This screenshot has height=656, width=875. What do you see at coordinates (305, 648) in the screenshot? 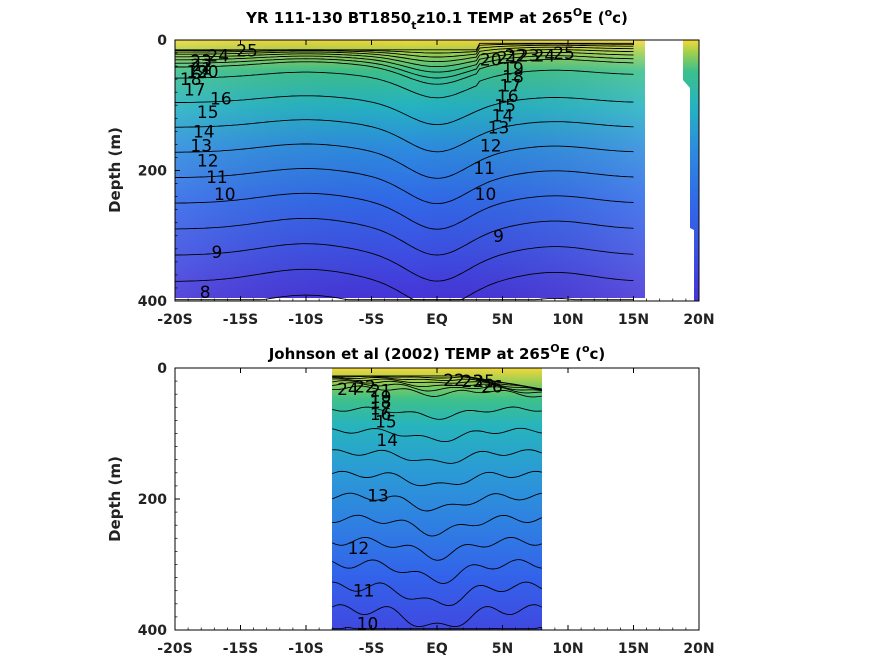
I see `x-tick-label: -10S` at bounding box center [305, 648].